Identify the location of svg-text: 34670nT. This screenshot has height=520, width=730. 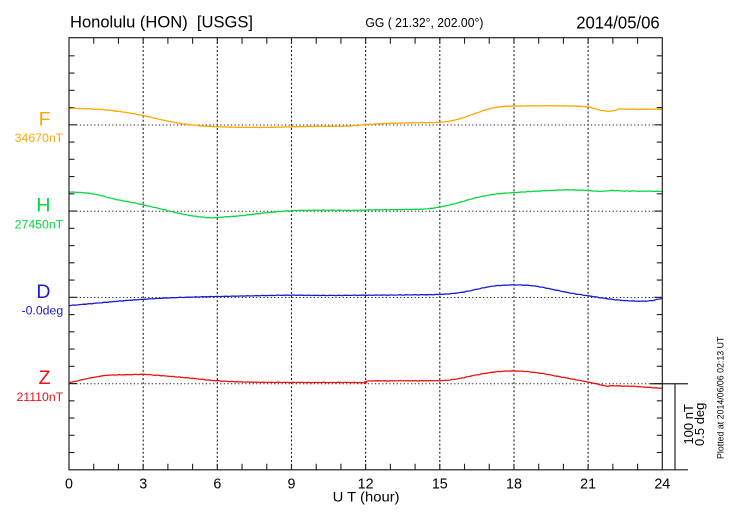
(39, 138).